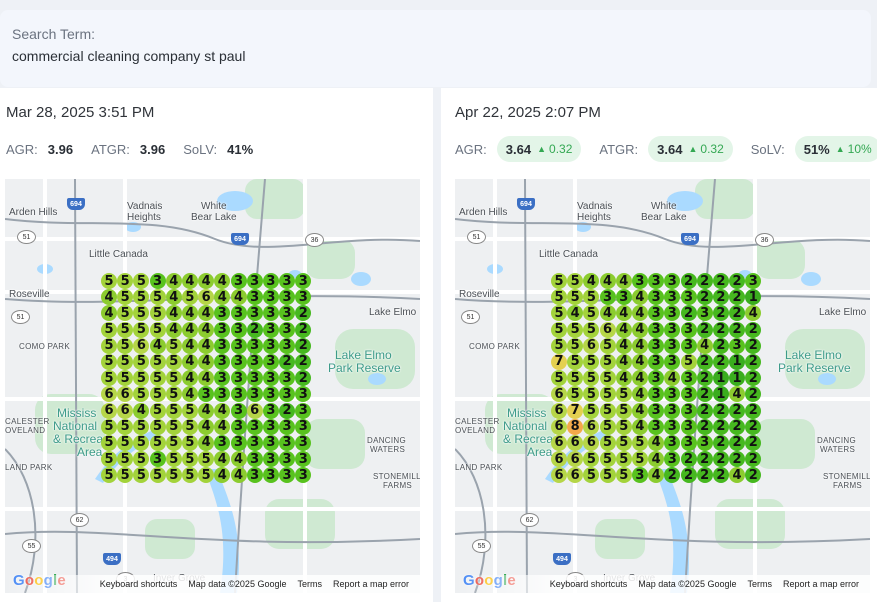 The image size is (877, 602). Describe the element at coordinates (753, 297) in the screenshot. I see `rank-cell: 1` at that location.